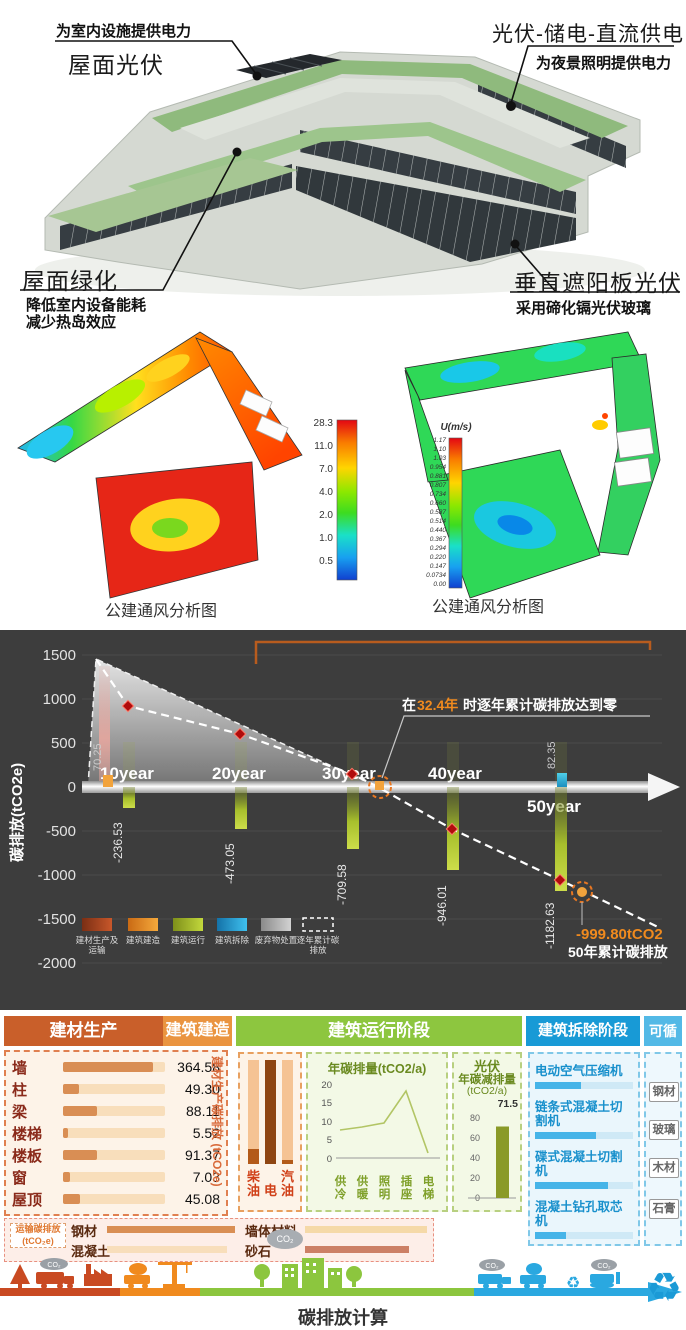 The image size is (686, 1330). Describe the element at coordinates (437, 705) in the screenshot. I see `svg-text: 32.4年` at that location.